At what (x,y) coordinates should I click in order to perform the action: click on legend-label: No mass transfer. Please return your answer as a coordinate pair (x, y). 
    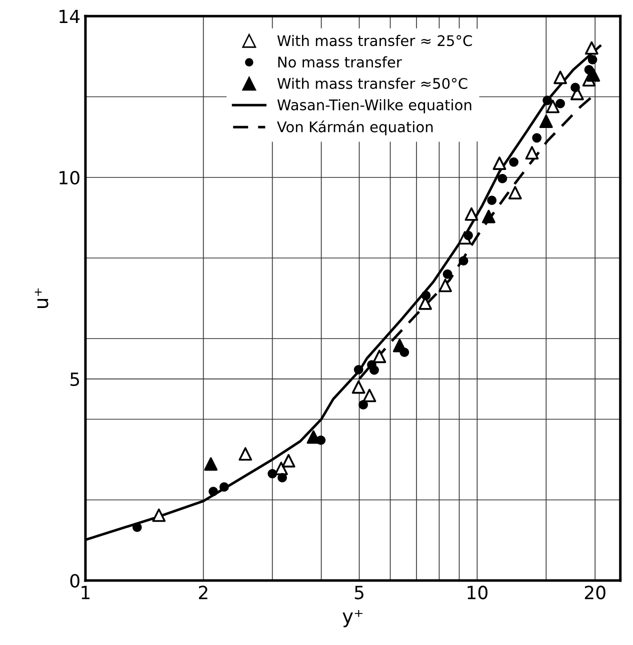
    Looking at the image, I should click on (340, 62).